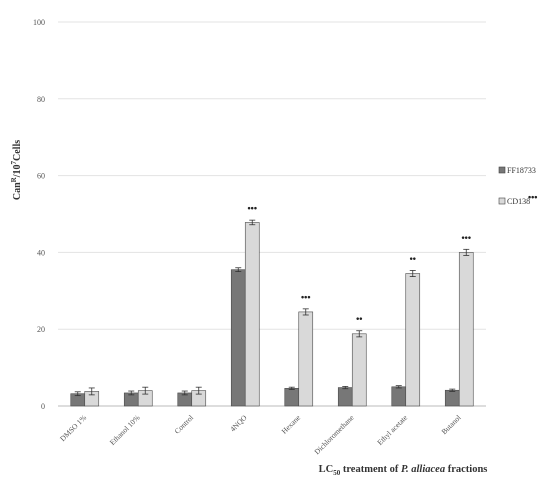 The width and height of the screenshot is (550, 480). What do you see at coordinates (41, 176) in the screenshot?
I see `y-tick-label: 60` at bounding box center [41, 176].